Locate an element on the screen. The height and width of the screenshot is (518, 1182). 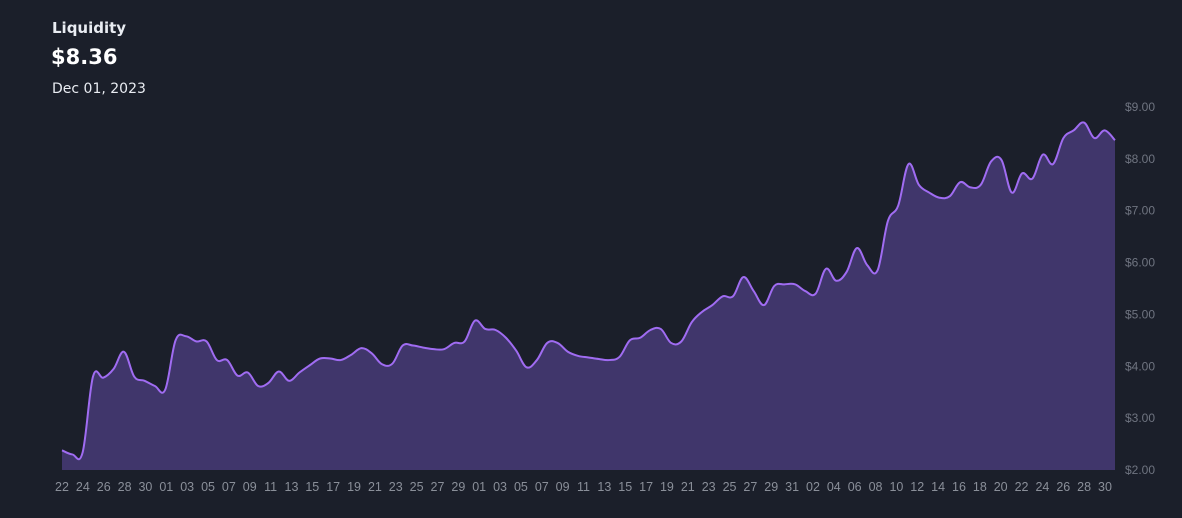
x-tick-label: 14 is located at coordinates (938, 487).